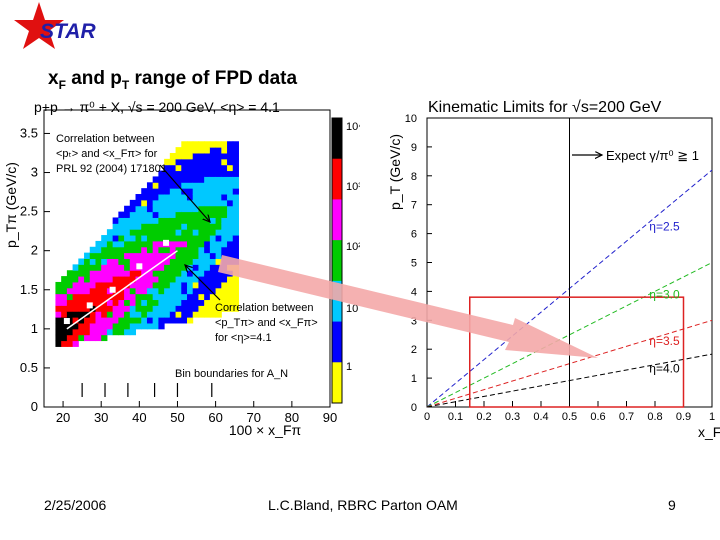 Image resolution: width=720 pixels, height=540 pixels. Describe the element at coordinates (75, 505) in the screenshot. I see `footer-date: 2/25/2006` at that location.